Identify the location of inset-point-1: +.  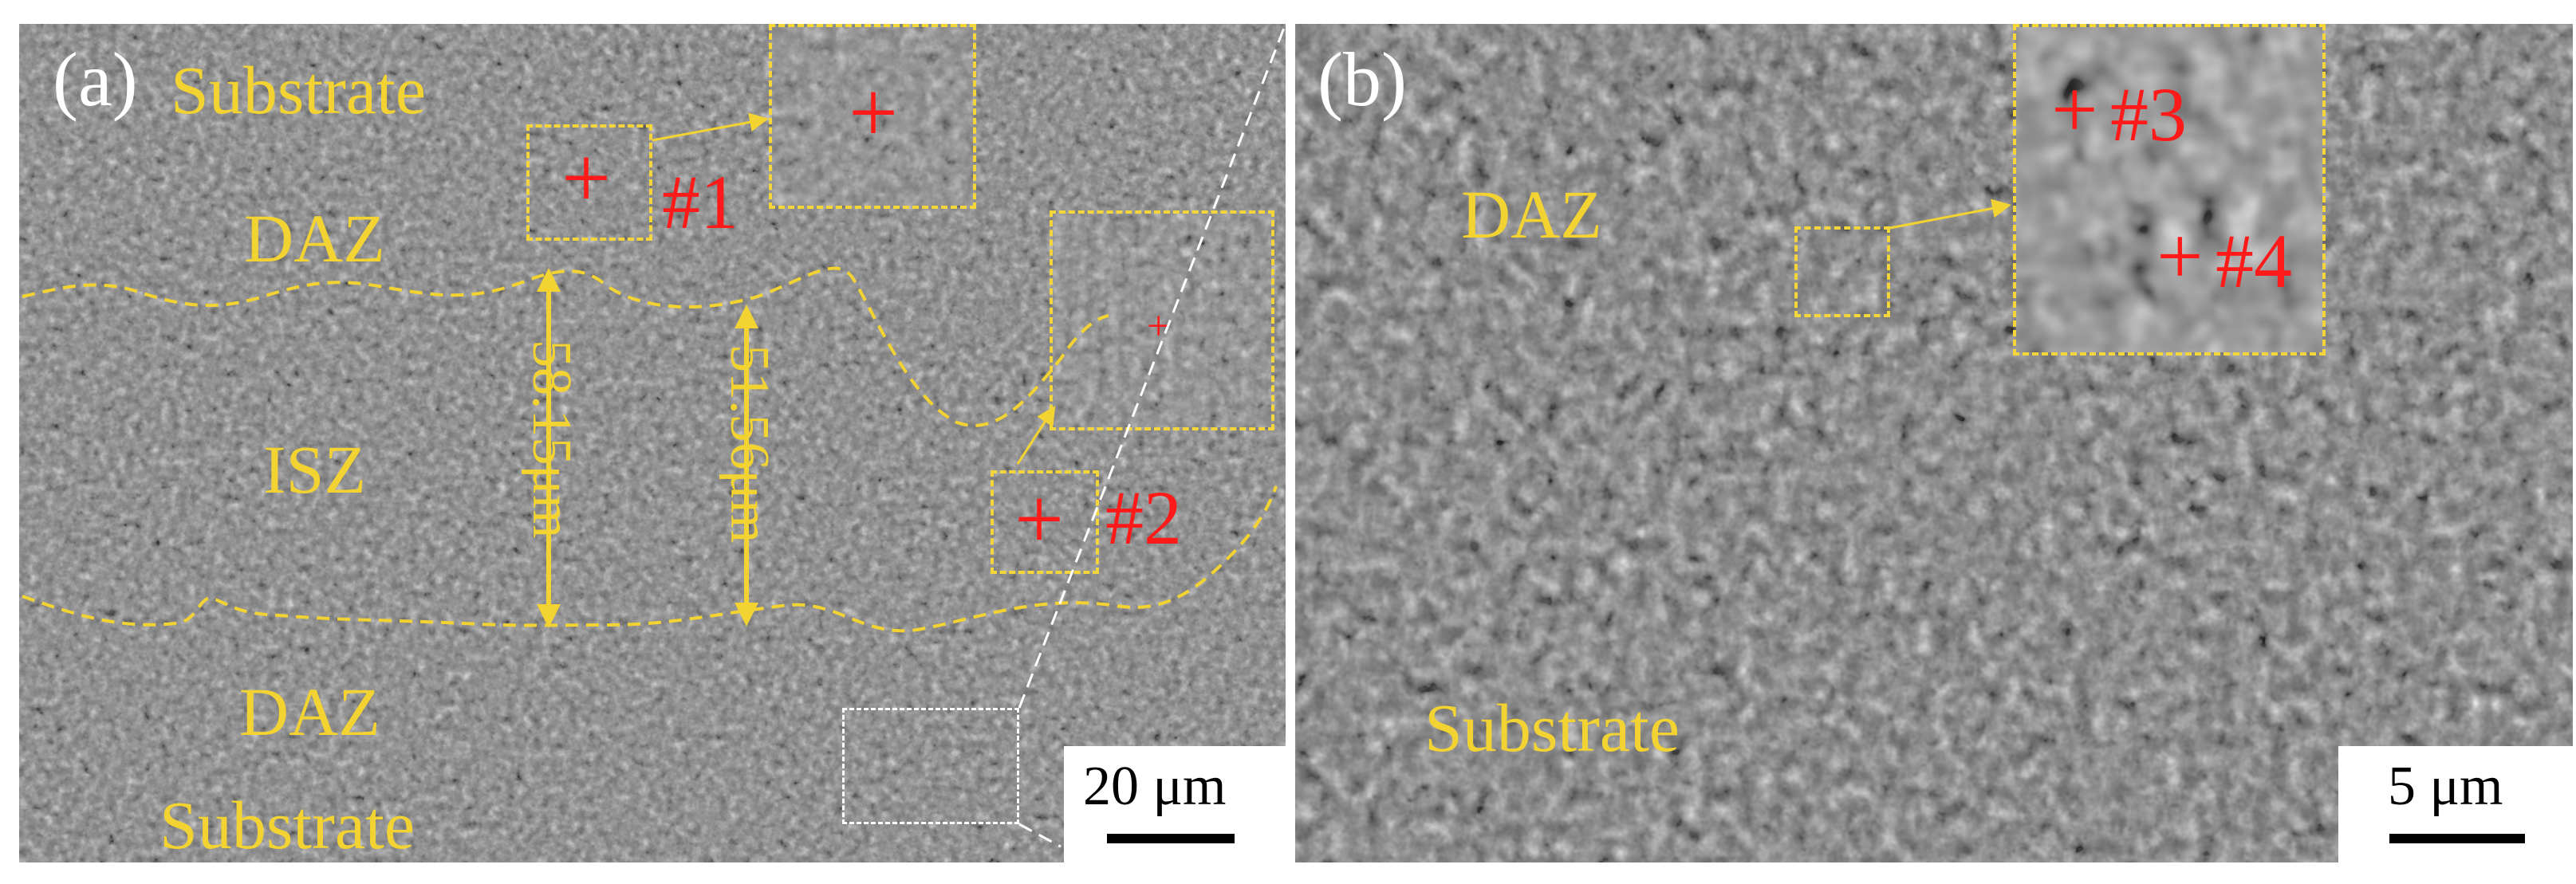
(872, 116).